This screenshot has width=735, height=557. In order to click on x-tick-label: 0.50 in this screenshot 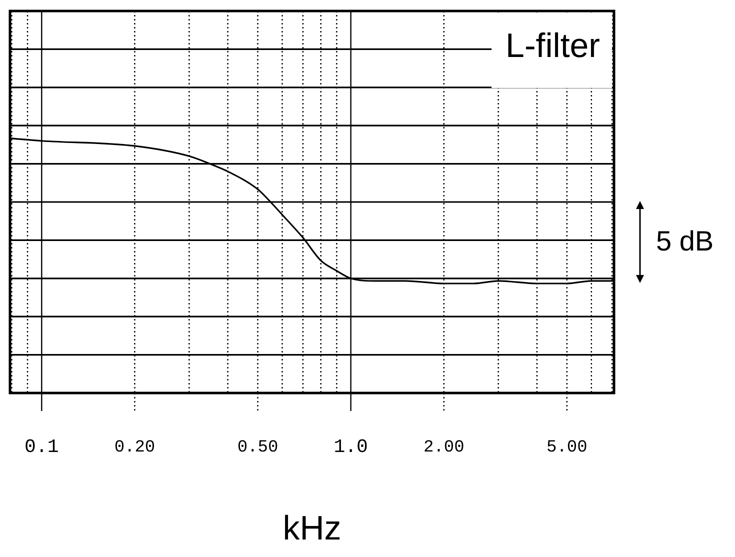, I will do `click(257, 448)`.